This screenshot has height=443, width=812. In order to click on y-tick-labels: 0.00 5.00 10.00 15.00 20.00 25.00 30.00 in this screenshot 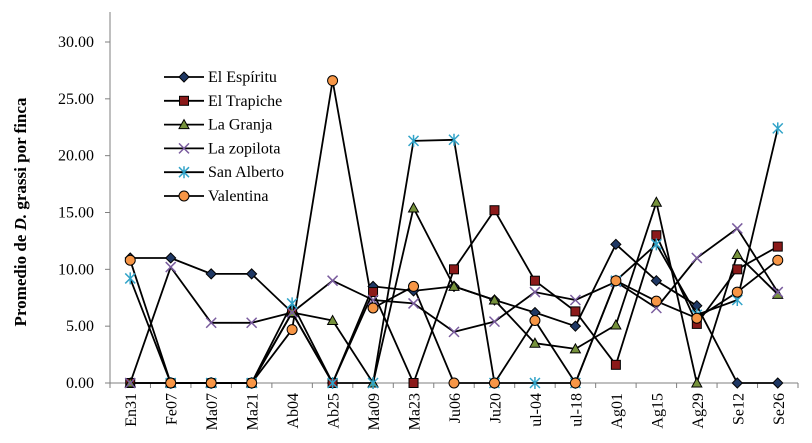, I will do `click(76, 213)`.